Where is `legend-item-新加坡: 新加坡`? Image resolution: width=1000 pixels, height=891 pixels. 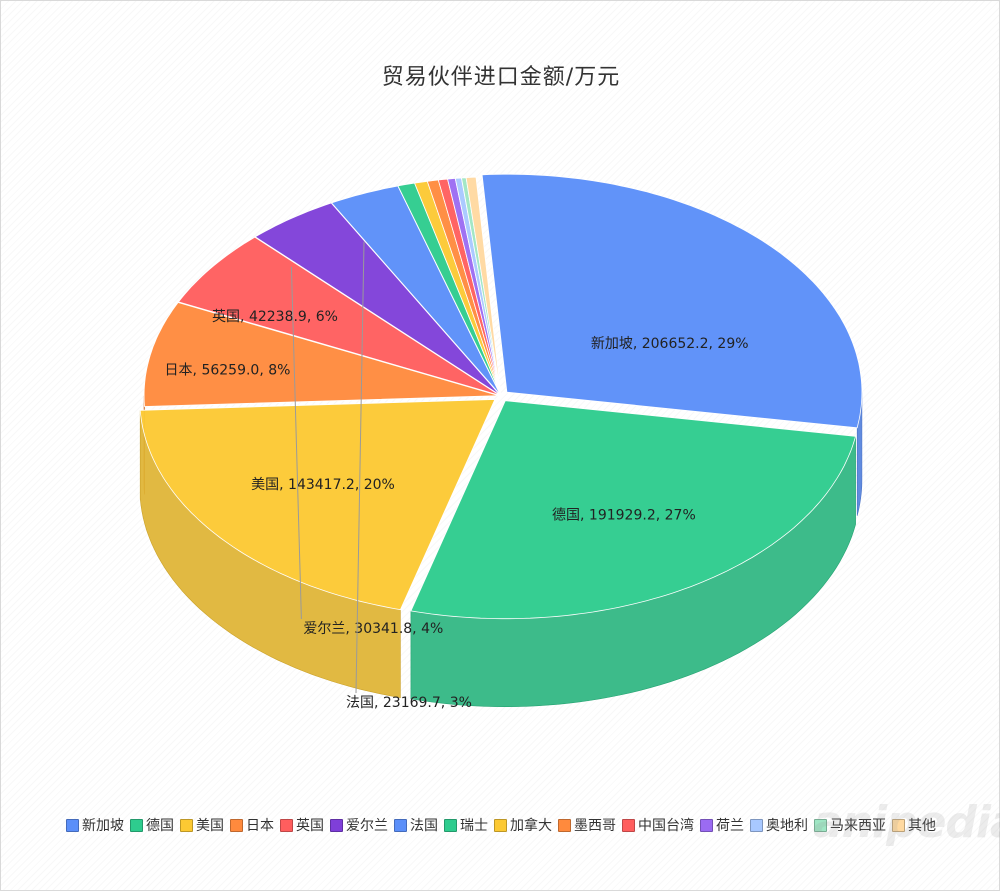
legend-item-新加坡: 新加坡 is located at coordinates (95, 825).